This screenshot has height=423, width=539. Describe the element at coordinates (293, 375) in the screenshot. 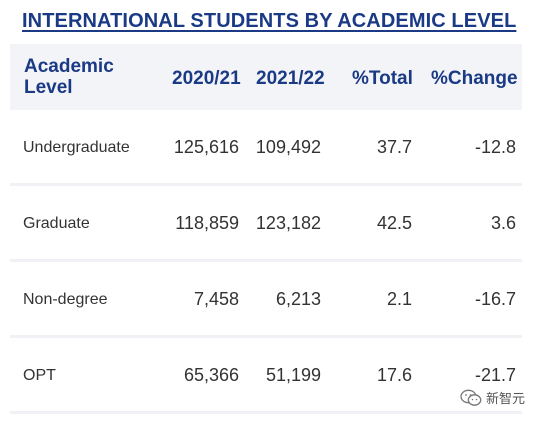

I see `cell-2021-22: 51,199` at that location.